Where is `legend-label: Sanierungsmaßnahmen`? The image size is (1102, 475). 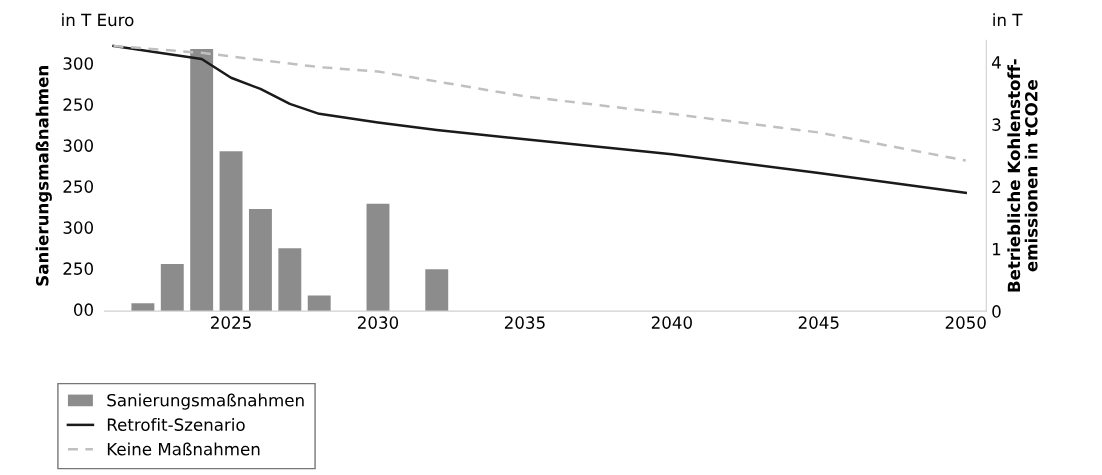 legend-label: Sanierungsmaßnahmen is located at coordinates (205, 401).